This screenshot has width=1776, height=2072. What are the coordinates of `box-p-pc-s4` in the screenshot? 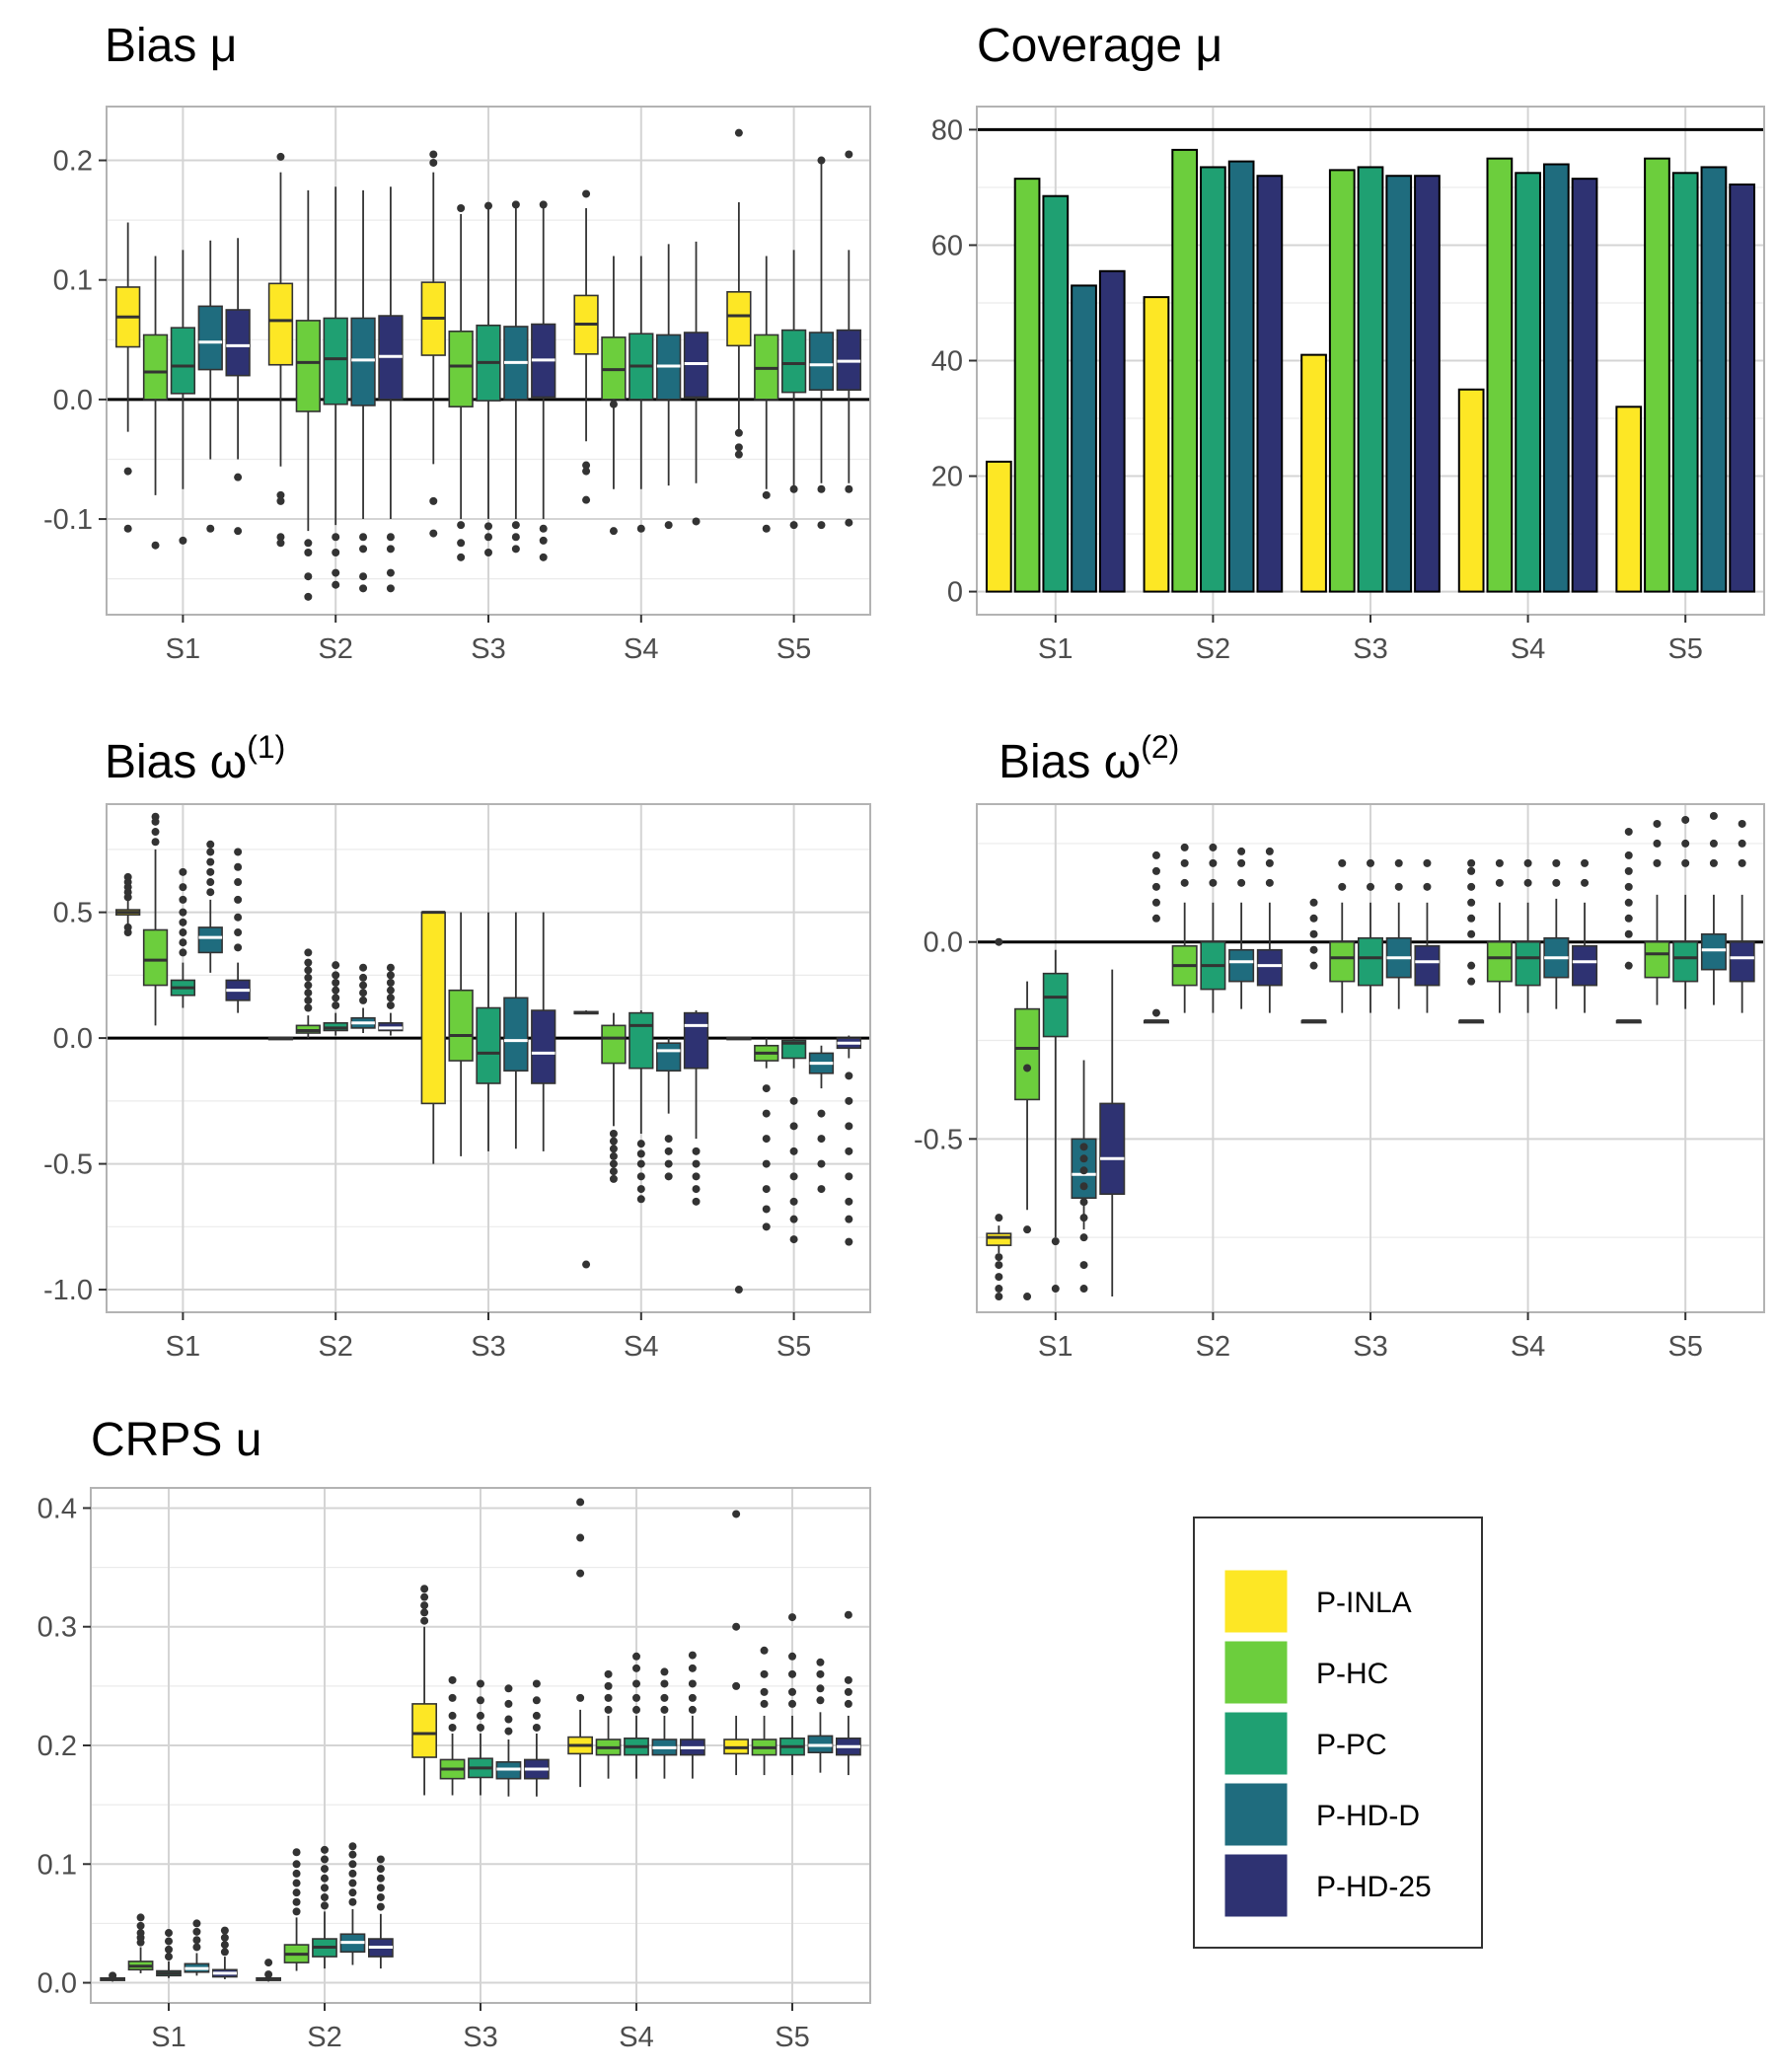 It's located at (642, 394).